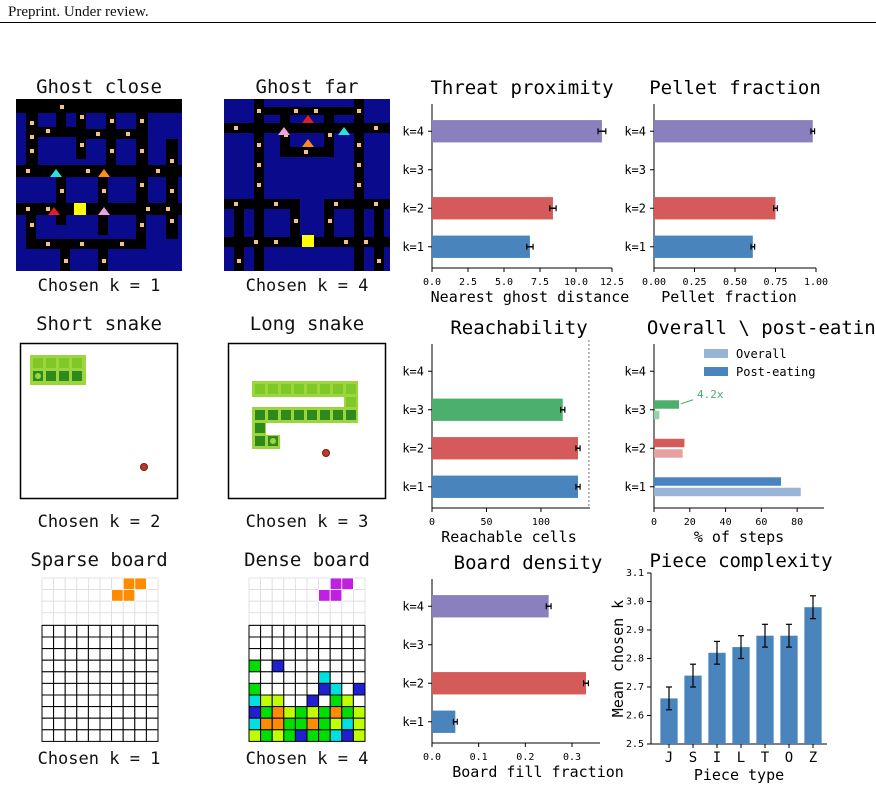 The image size is (876, 792). Describe the element at coordinates (308, 241) in the screenshot. I see `pacman-icon` at that location.